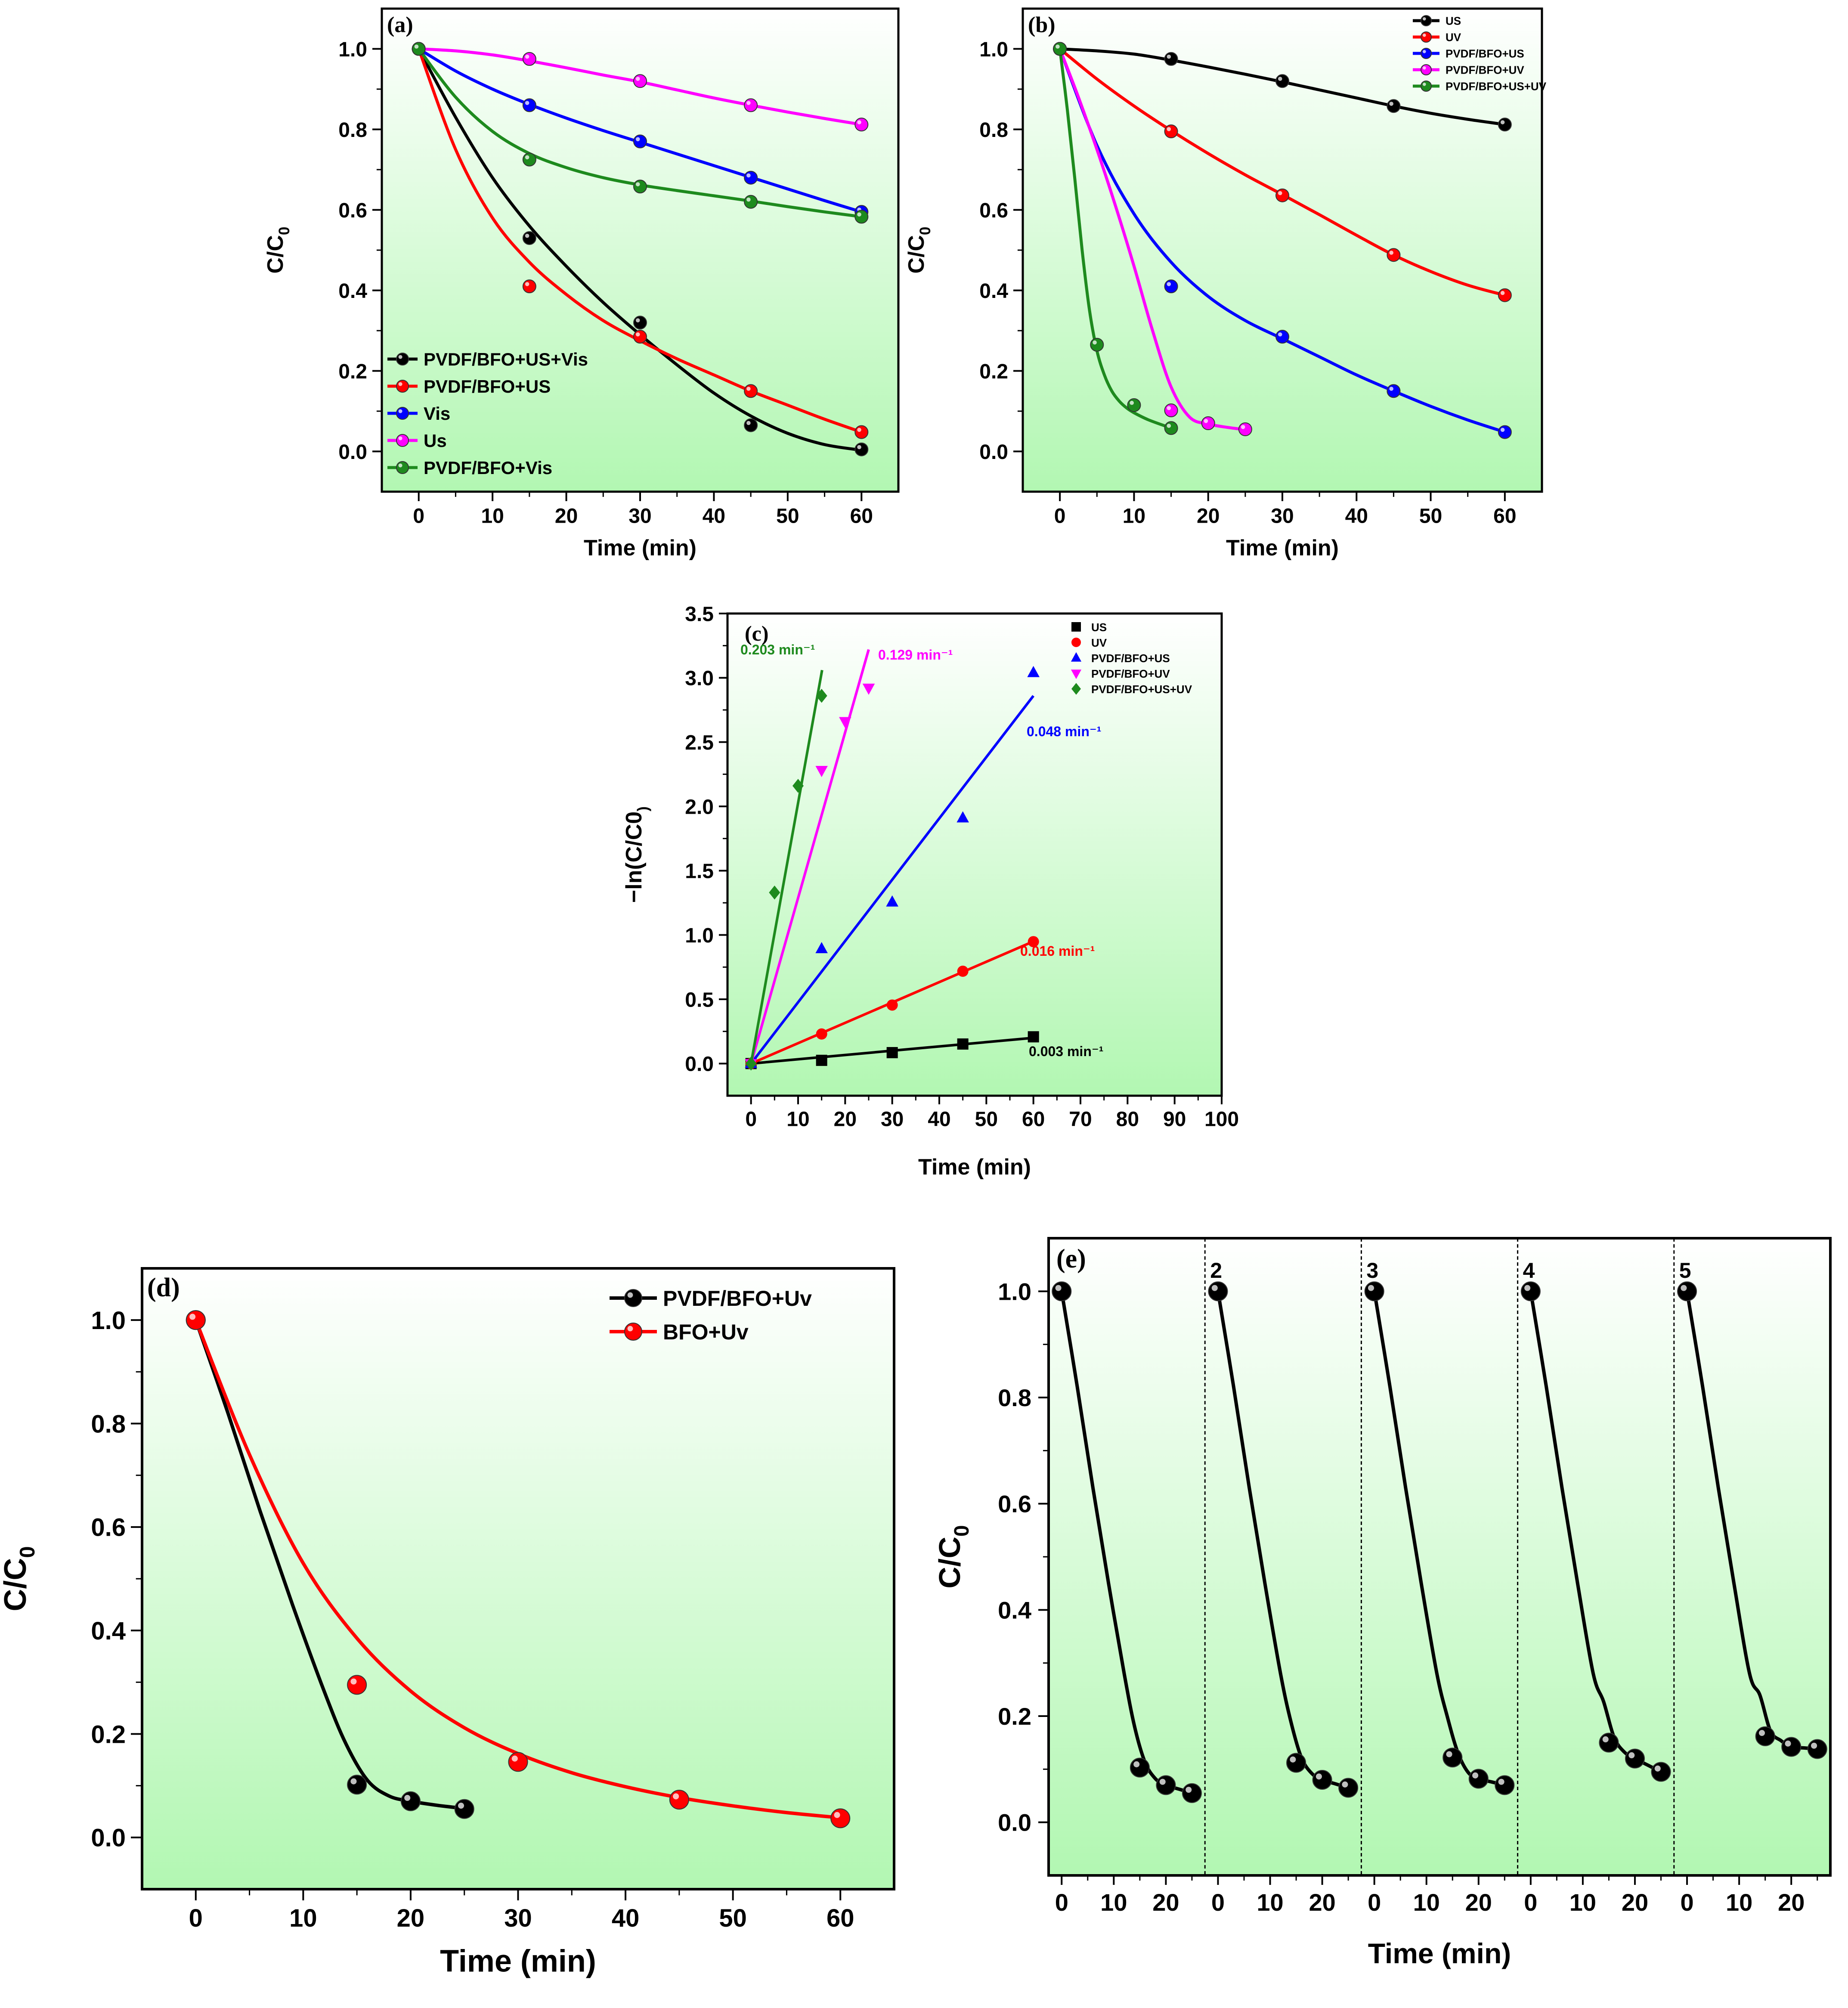 This screenshot has height=2008, width=1848. I want to click on panel-label: (b), so click(1042, 25).